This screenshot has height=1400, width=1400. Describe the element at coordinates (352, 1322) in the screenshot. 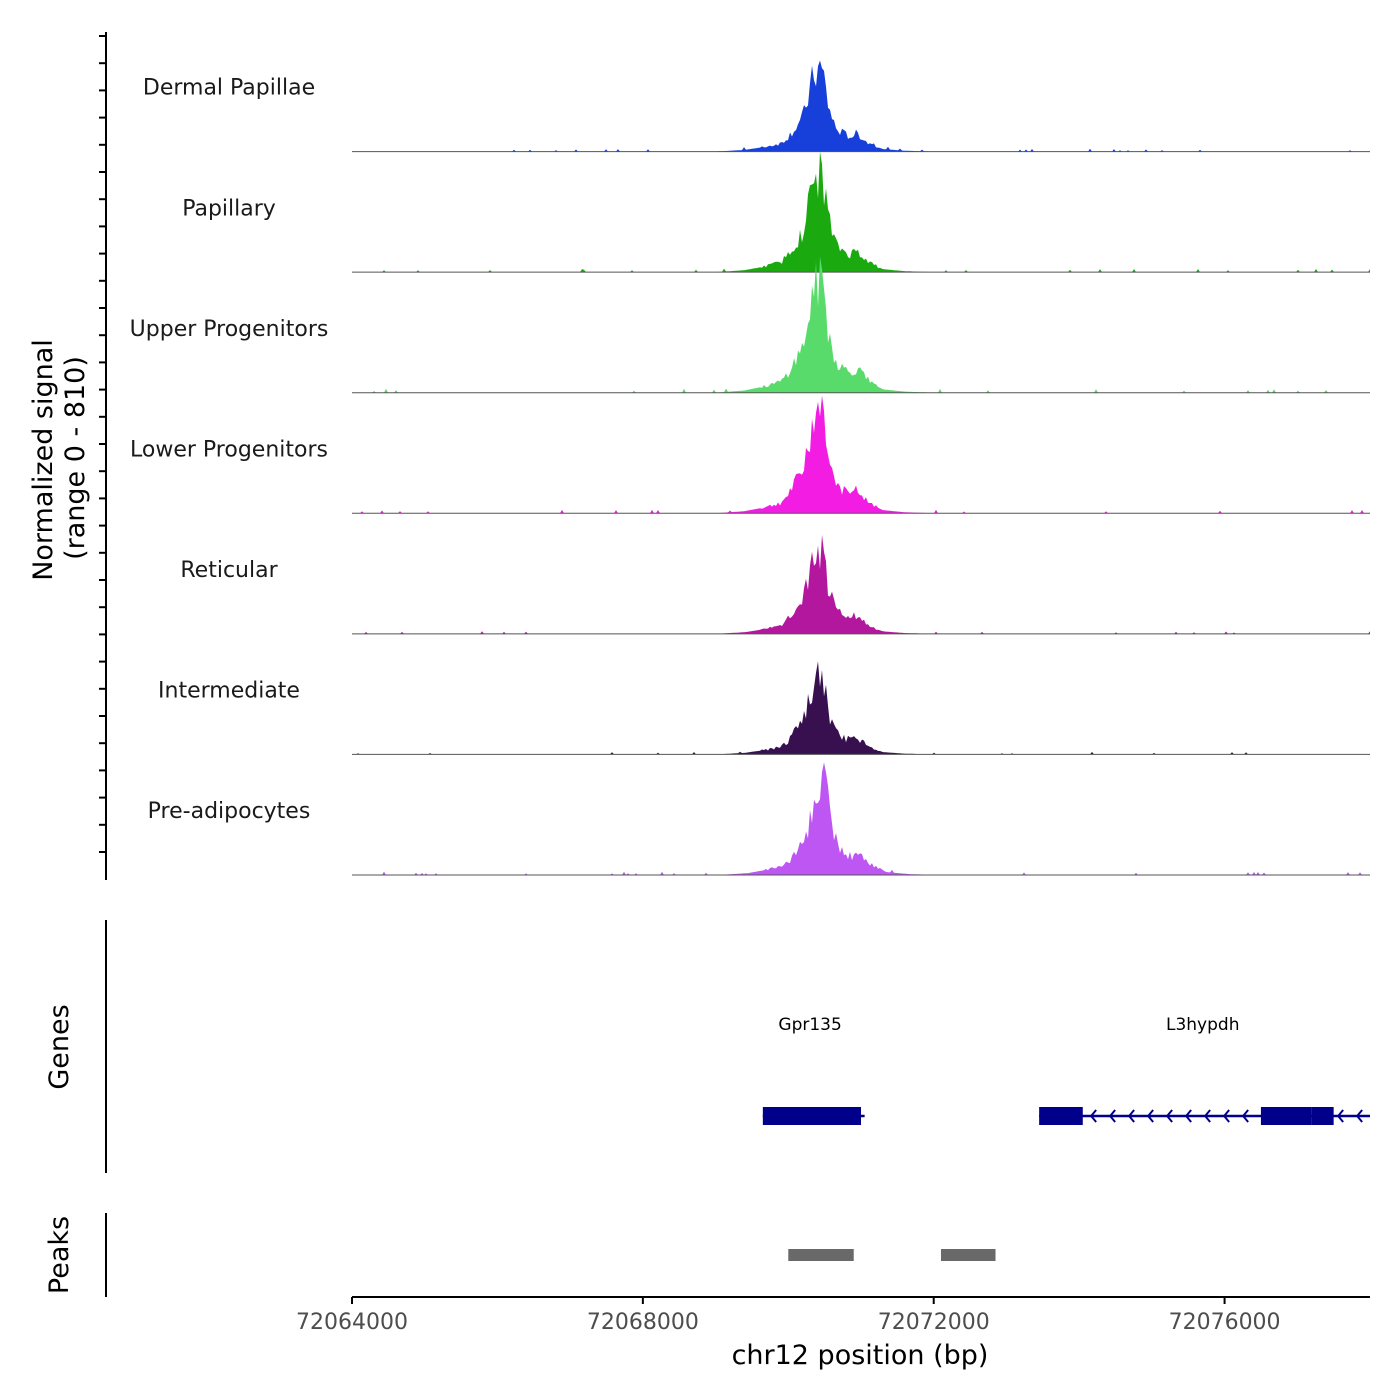

I see `x-tick-label: 72064000` at that location.